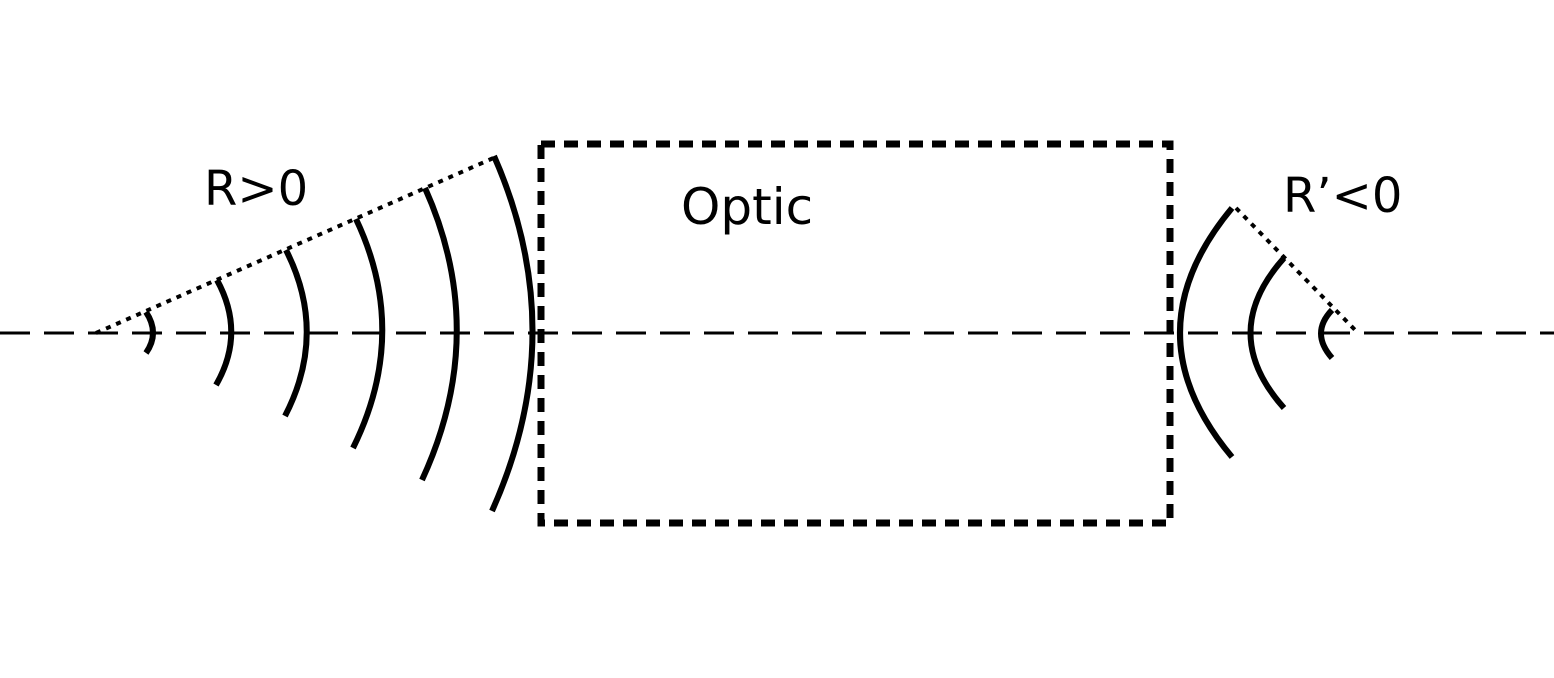 This screenshot has height=678, width=1554. Describe the element at coordinates (297, 244) in the screenshot. I see `incoming-radius-line` at that location.